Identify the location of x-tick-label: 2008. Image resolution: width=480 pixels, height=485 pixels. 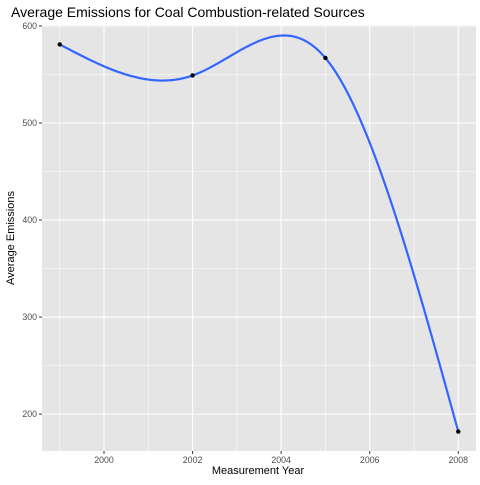
(458, 460).